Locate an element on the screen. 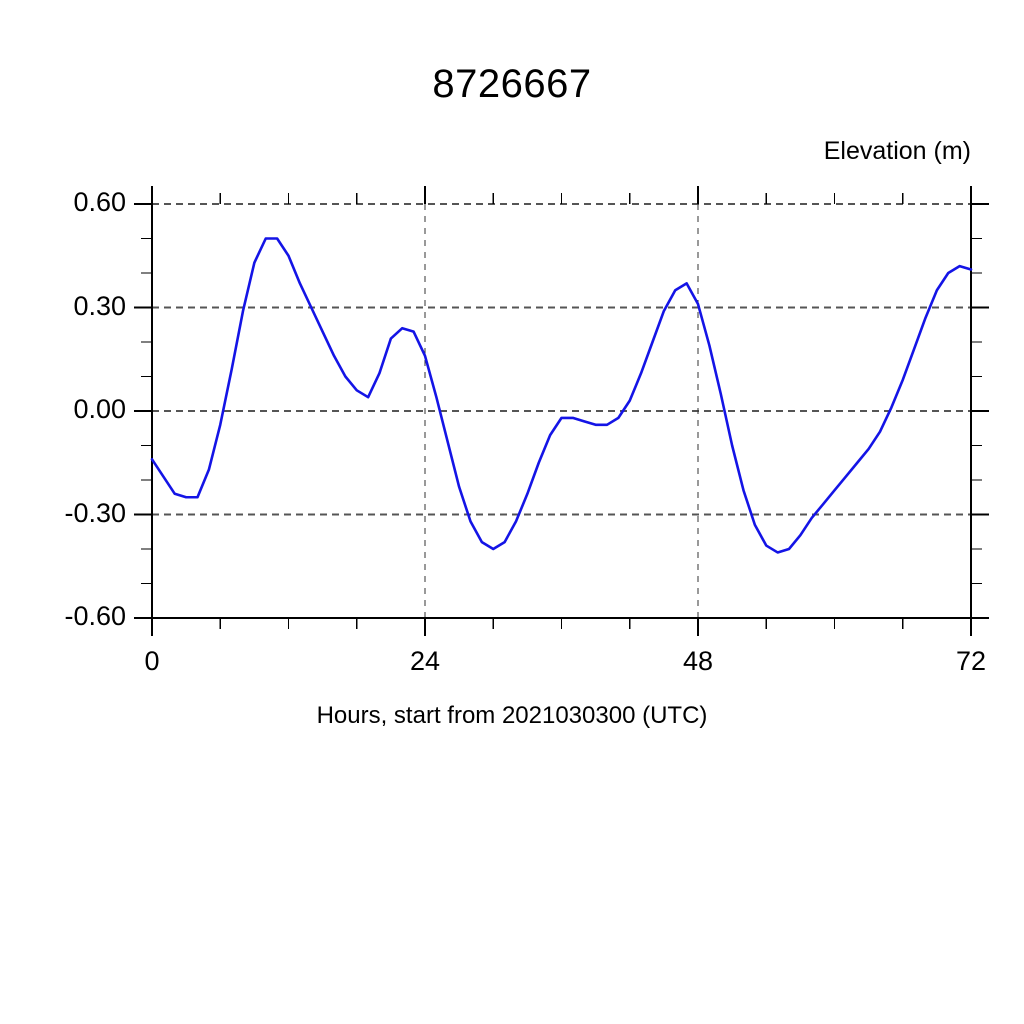  y-axis-label: Elevation (m) is located at coordinates (897, 151).